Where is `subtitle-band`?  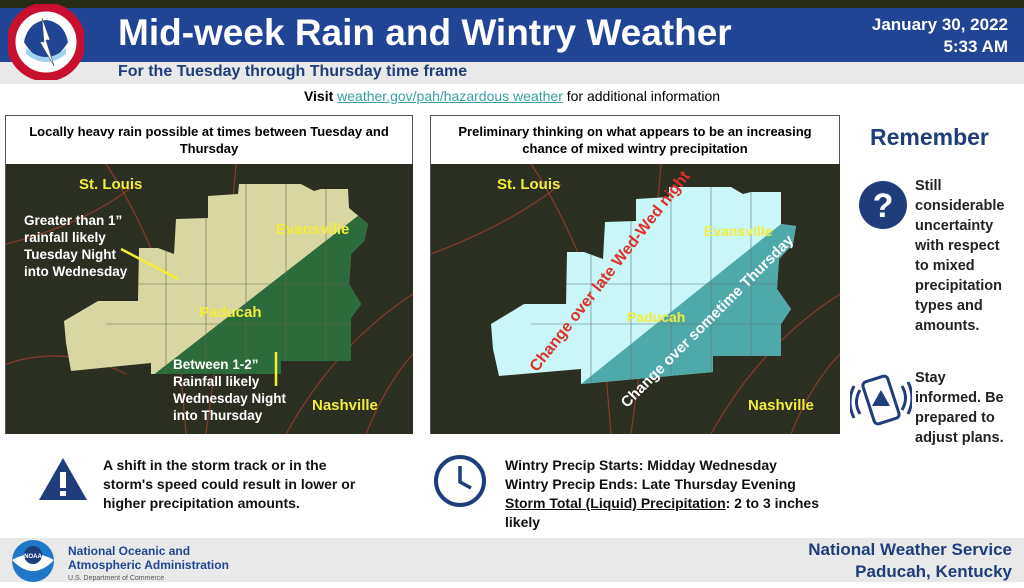 subtitle-band is located at coordinates (512, 73).